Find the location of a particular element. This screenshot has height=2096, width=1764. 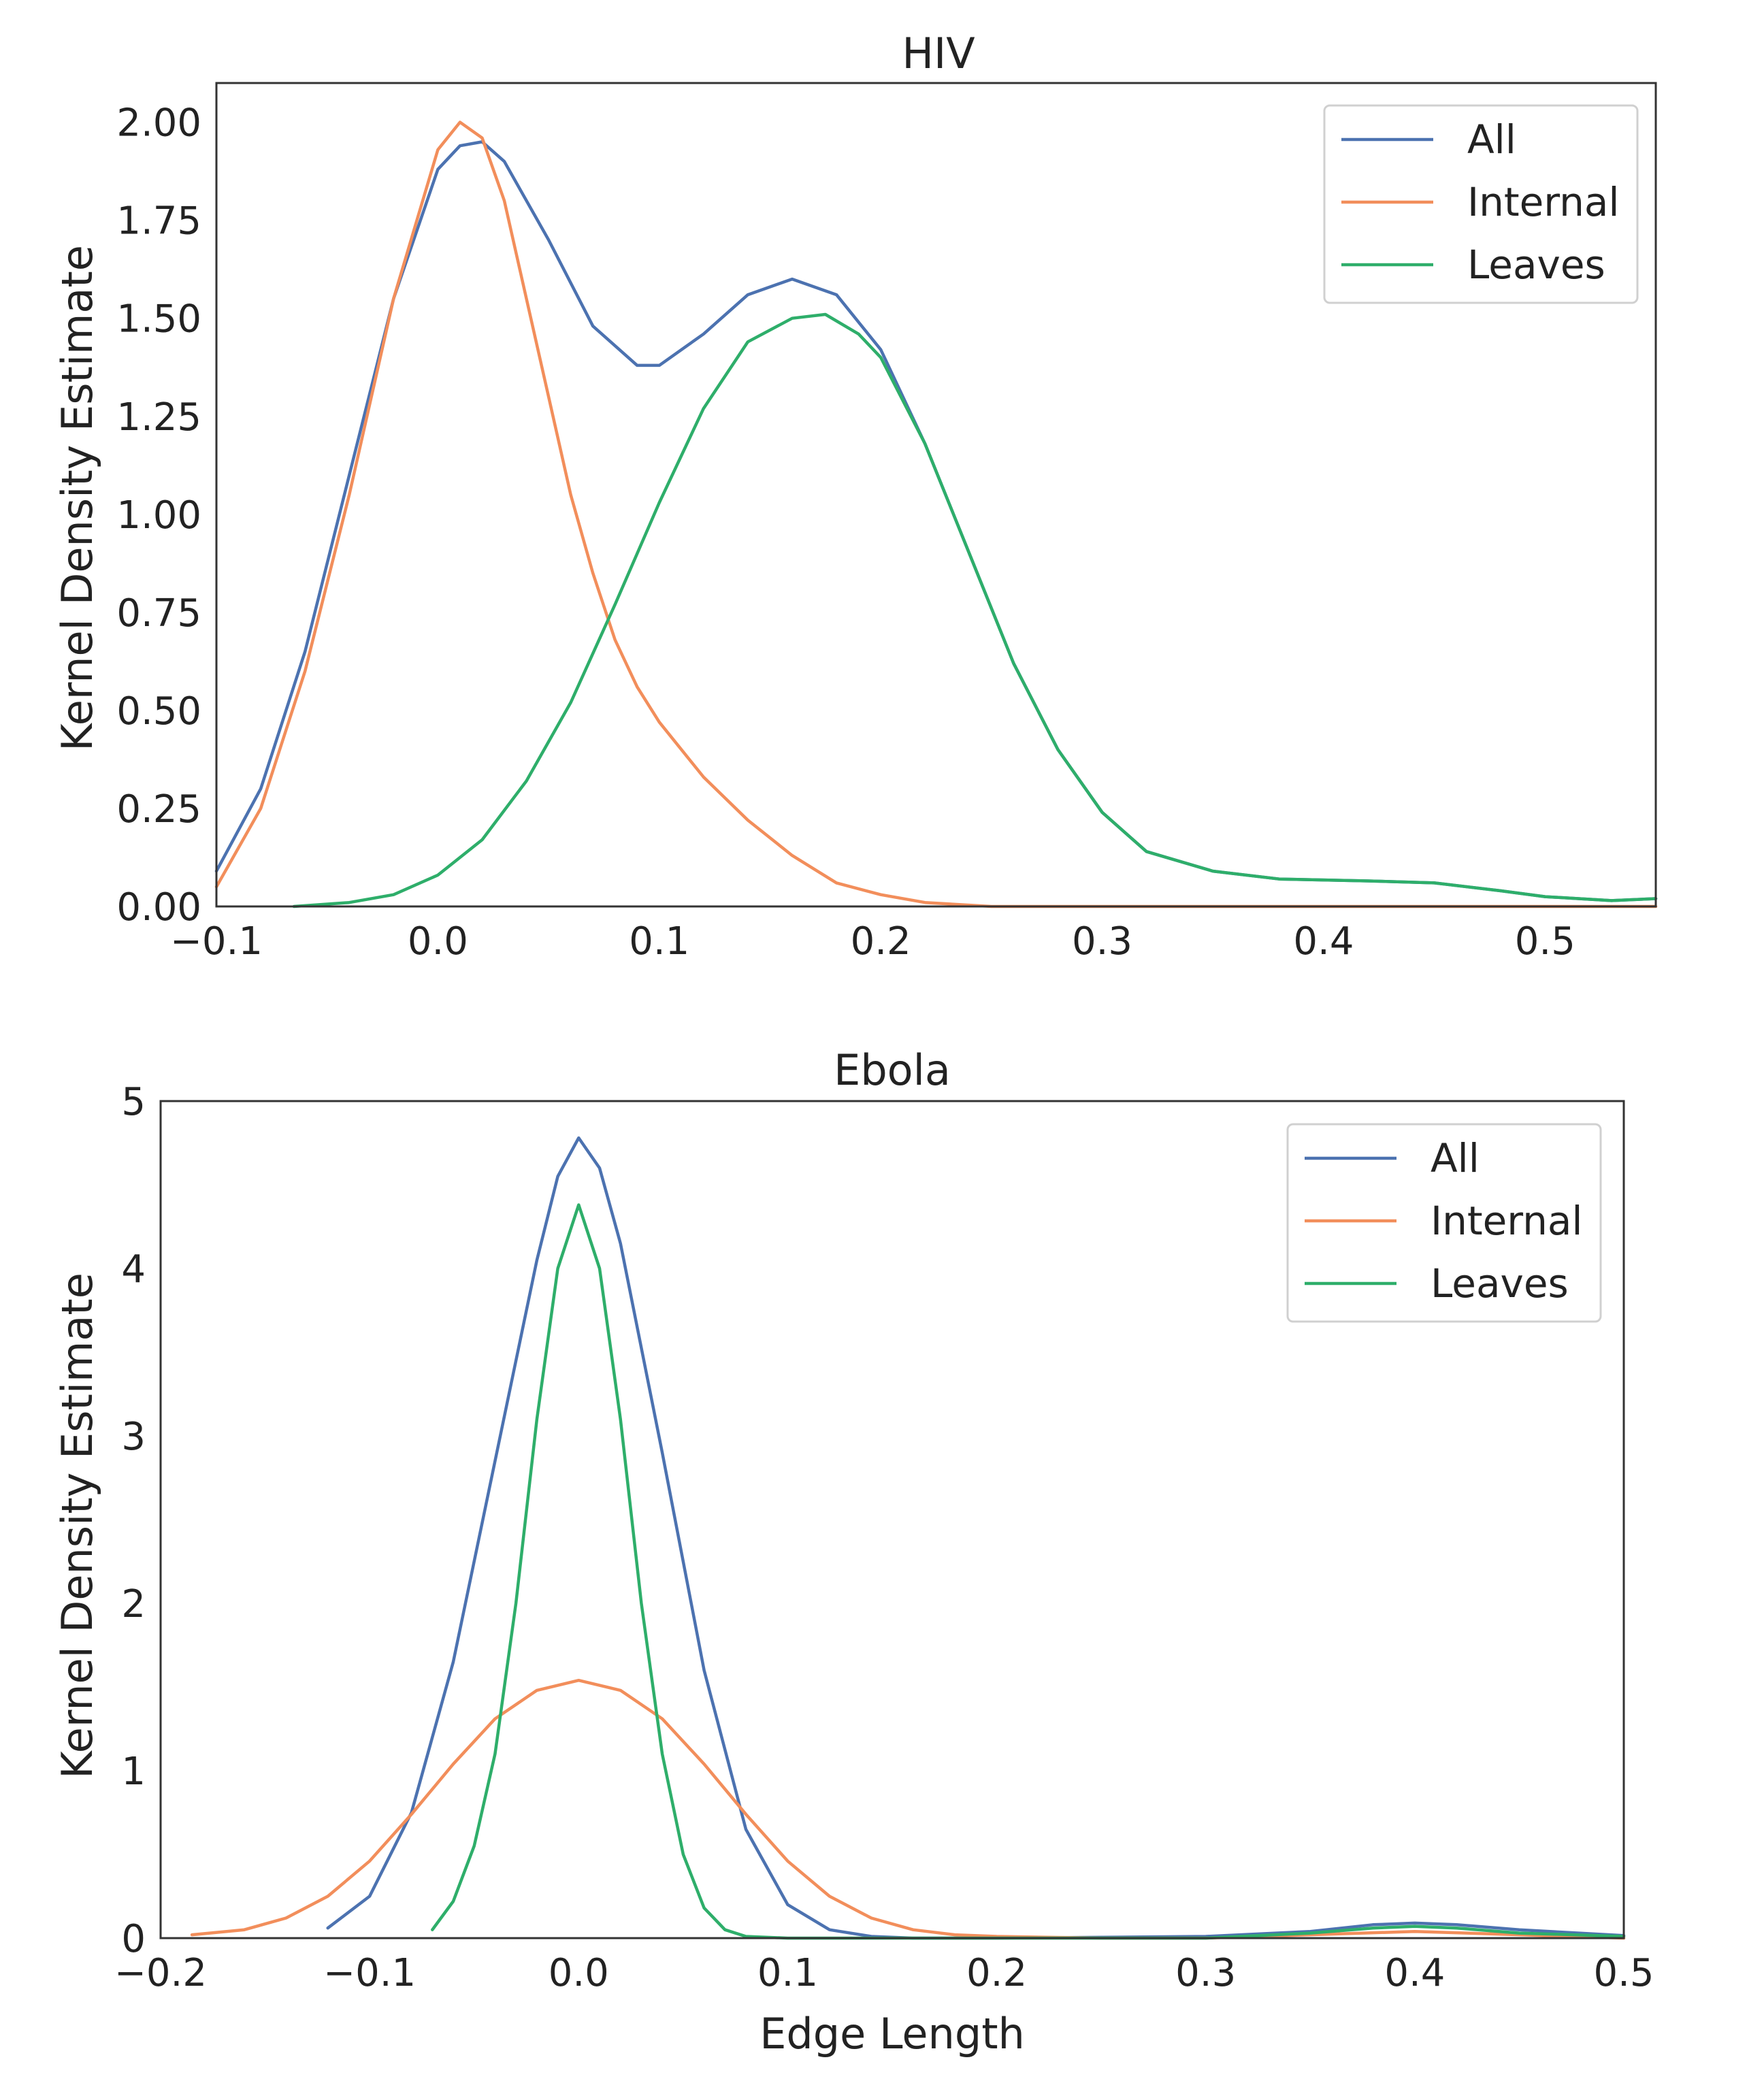

ebola-x-tick-label: 0.2 is located at coordinates (997, 1973).